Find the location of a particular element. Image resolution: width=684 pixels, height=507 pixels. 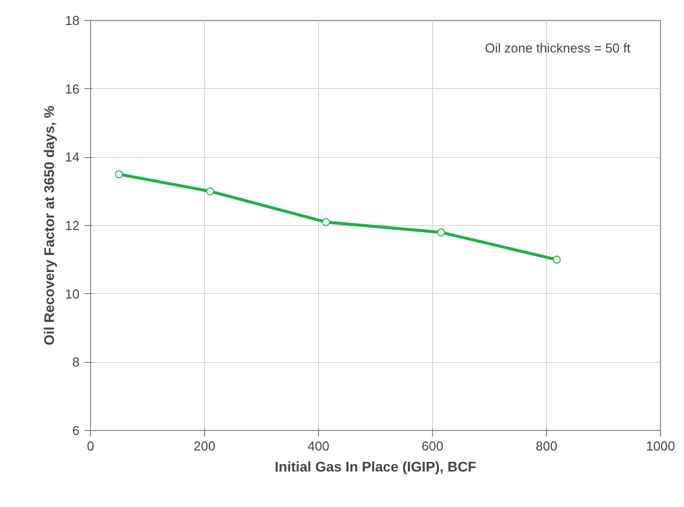

annotation: Oil zone thickness = 50 ft is located at coordinates (557, 48).